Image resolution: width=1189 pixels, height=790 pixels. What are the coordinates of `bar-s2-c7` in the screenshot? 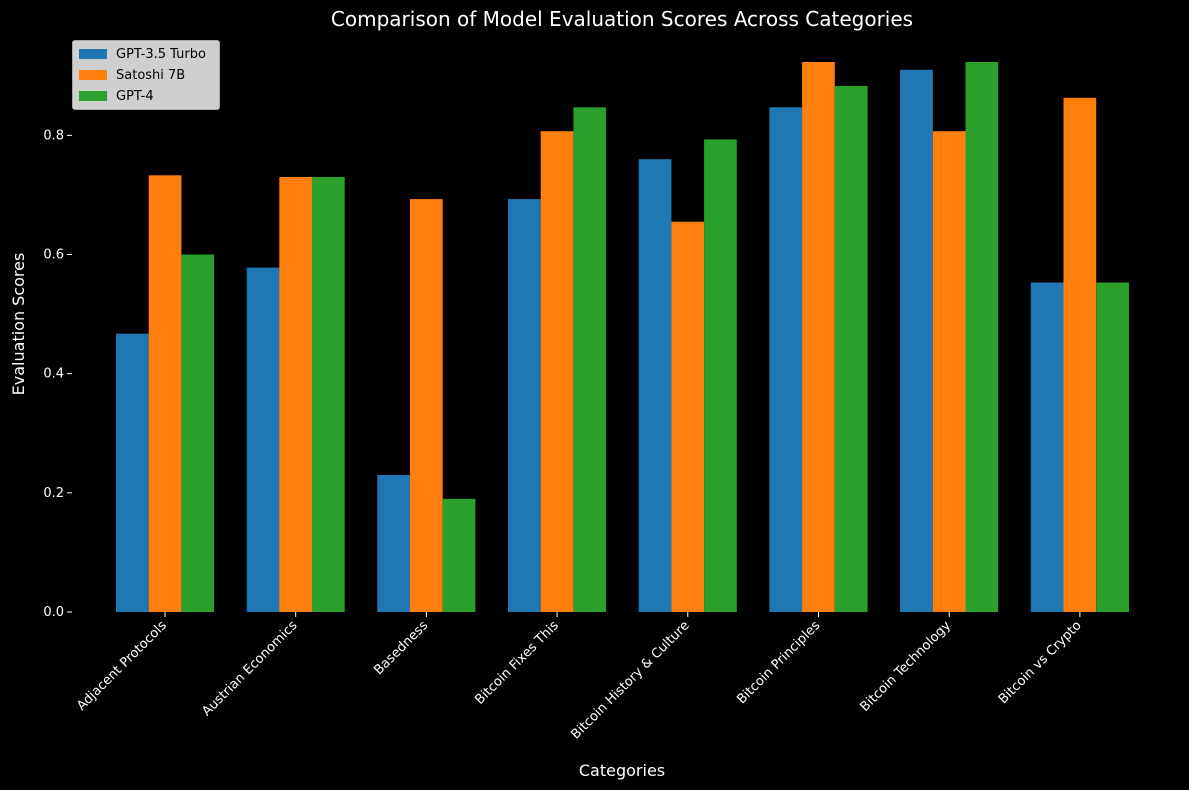 It's located at (1112, 447).